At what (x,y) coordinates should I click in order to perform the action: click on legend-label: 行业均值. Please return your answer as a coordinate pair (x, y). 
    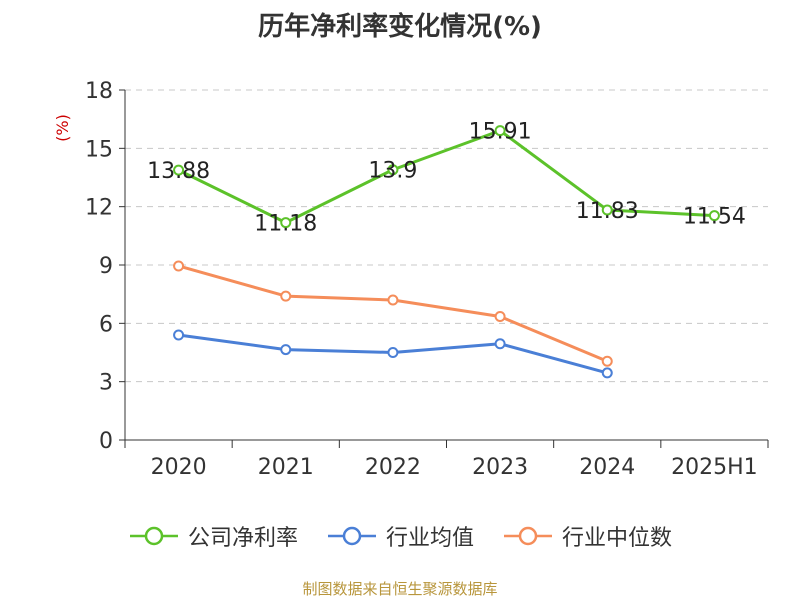
    Looking at the image, I should click on (429, 538).